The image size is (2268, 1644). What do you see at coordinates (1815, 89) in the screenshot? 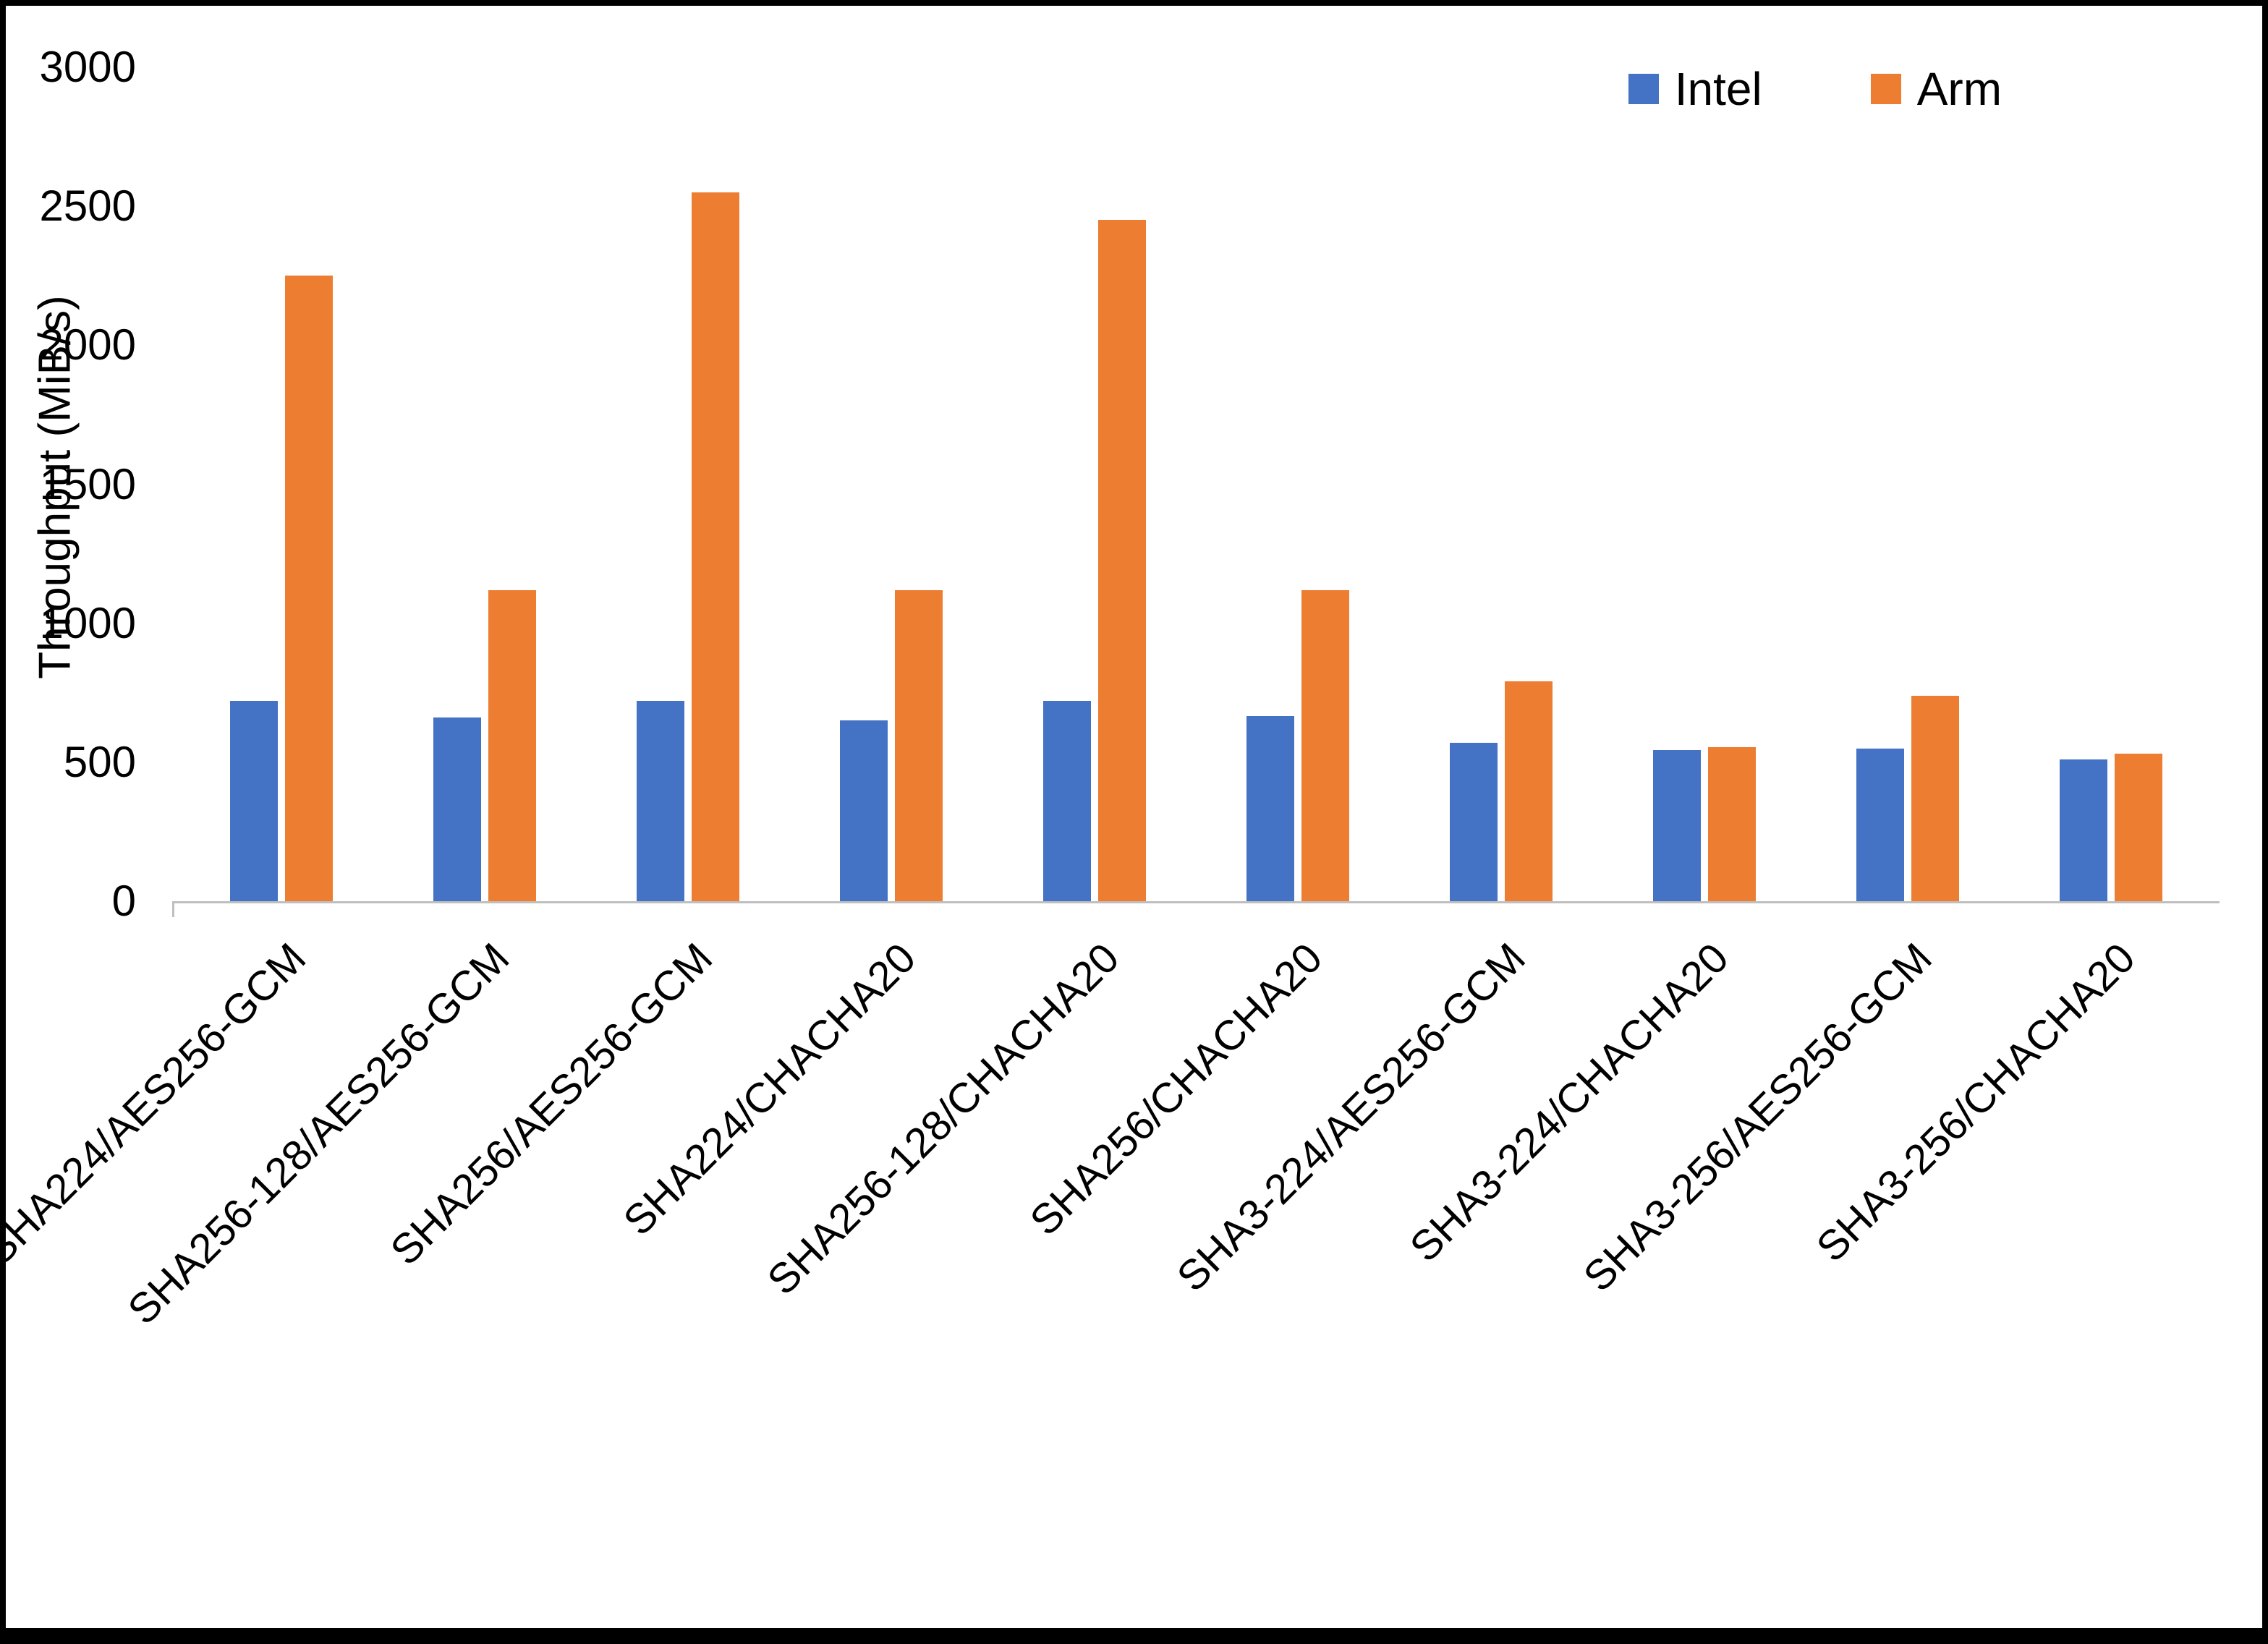
I see `legend: Intel Arm` at bounding box center [1815, 89].